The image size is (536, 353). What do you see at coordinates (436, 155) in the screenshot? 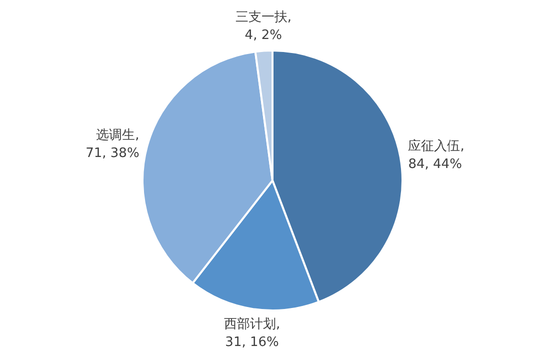
I see `slice-label: 应征入伍, 84, 44%` at bounding box center [436, 155].